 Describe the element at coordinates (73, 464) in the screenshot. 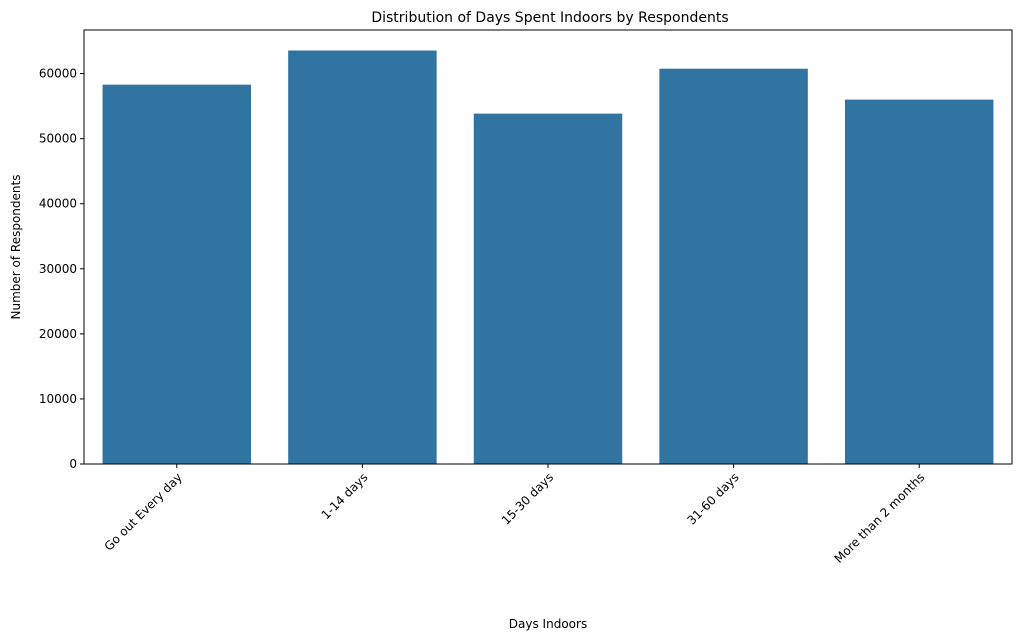

I see `y-tick-label: 0` at that location.